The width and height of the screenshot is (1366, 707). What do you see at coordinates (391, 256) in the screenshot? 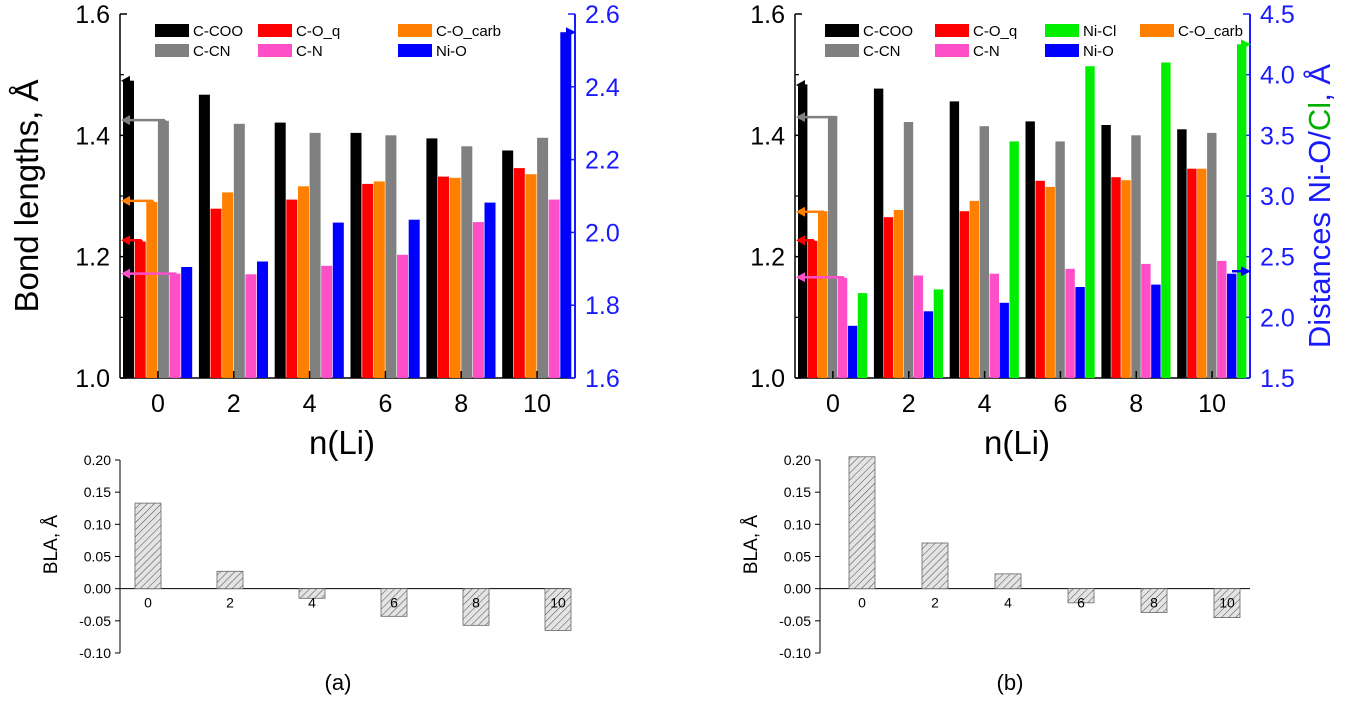
I see `bar-c-cn-n6` at bounding box center [391, 256].